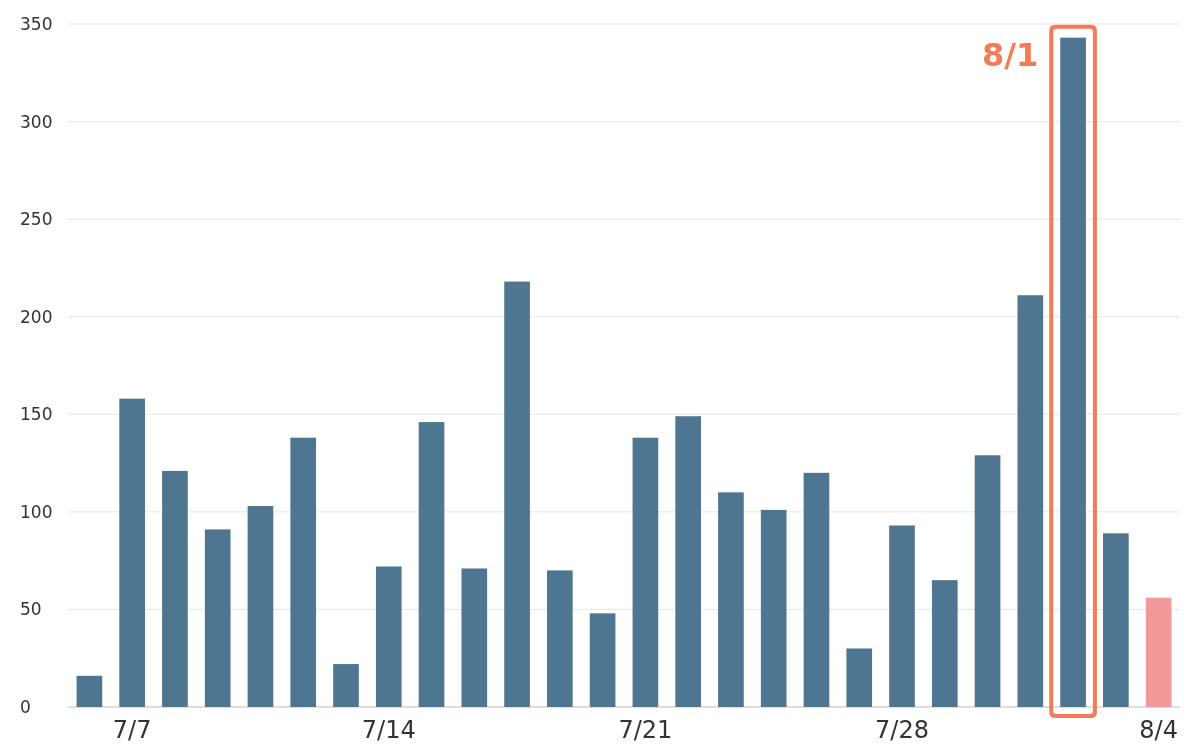  I want to click on x-tick-label: 7/28, so click(902, 730).